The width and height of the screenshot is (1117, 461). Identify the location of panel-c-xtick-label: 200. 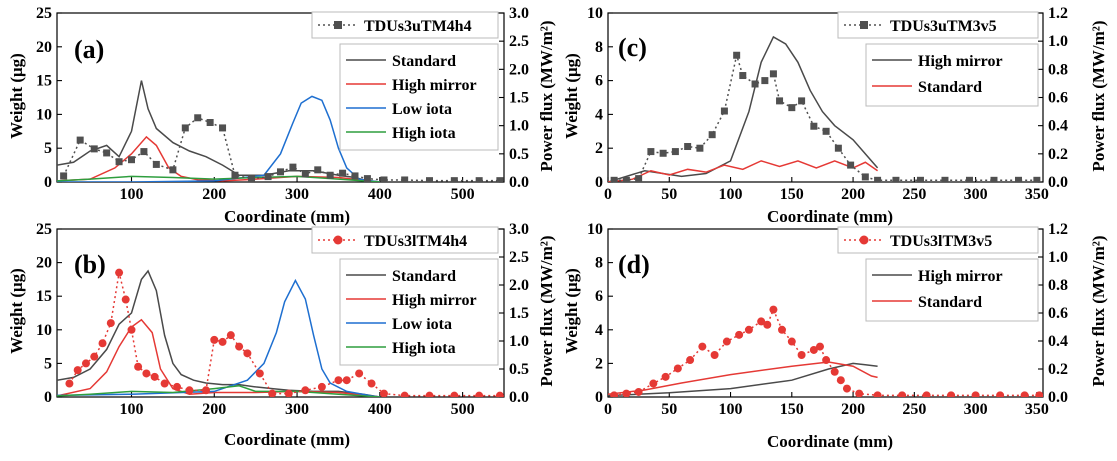
(853, 194).